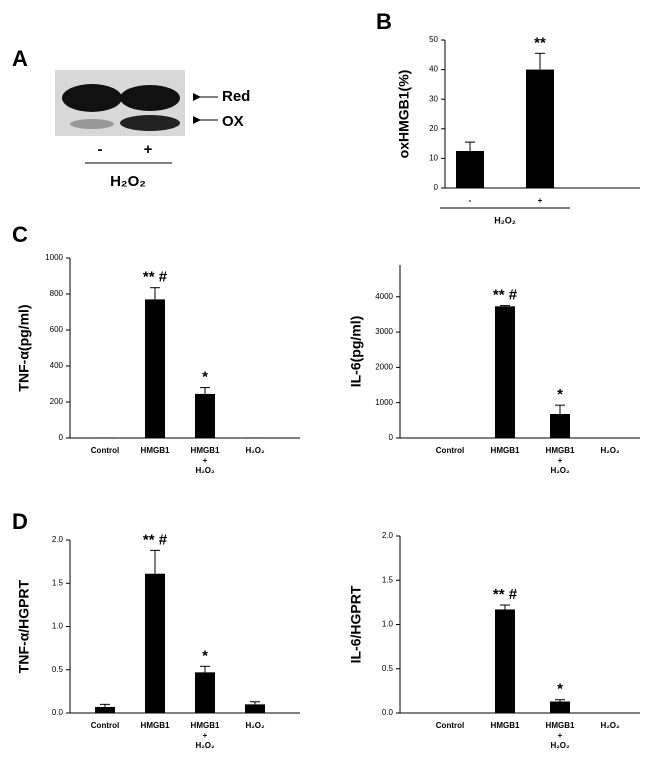  Describe the element at coordinates (433, 69) in the screenshot. I see `y-tick-label: 40` at that location.